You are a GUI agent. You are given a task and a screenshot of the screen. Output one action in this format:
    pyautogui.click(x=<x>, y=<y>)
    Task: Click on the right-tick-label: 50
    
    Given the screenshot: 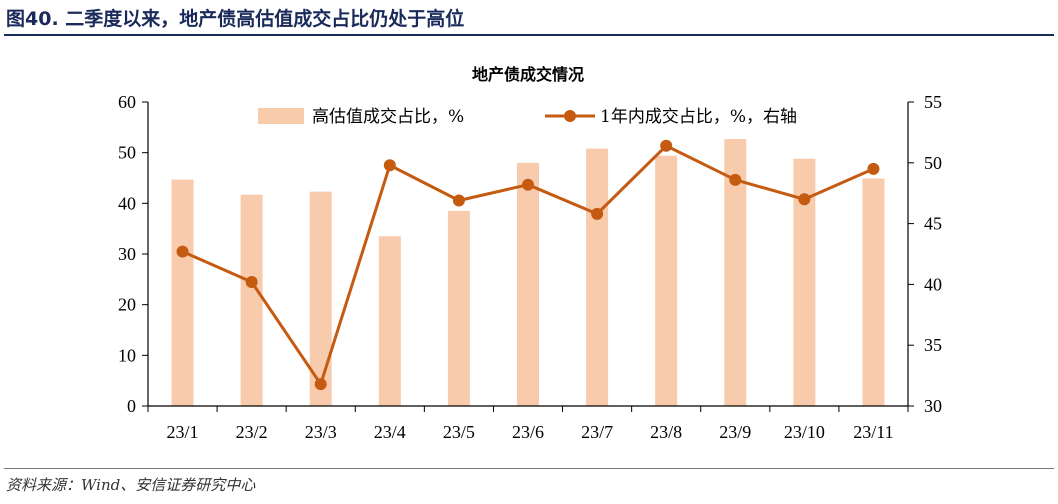 What is the action you would take?
    pyautogui.click(x=933, y=163)
    